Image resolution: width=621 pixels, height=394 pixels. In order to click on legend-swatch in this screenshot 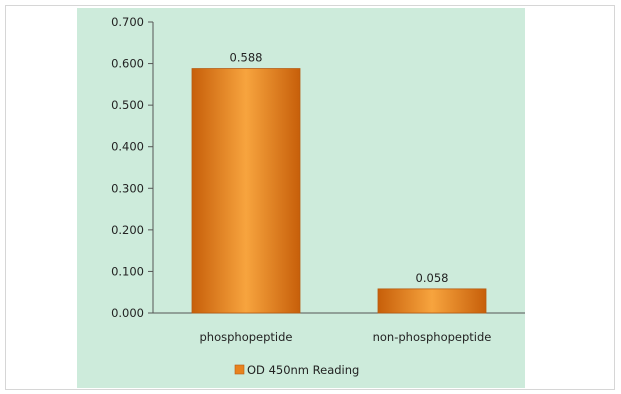, I will do `click(239, 369)`.